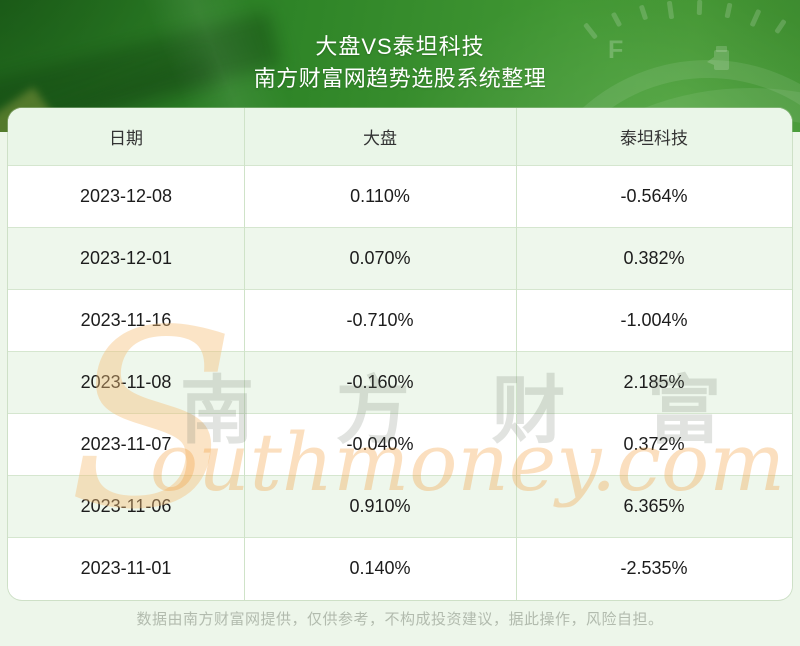 The image size is (800, 646). Describe the element at coordinates (126, 320) in the screenshot. I see `cell-date: 2023-11-16` at that location.